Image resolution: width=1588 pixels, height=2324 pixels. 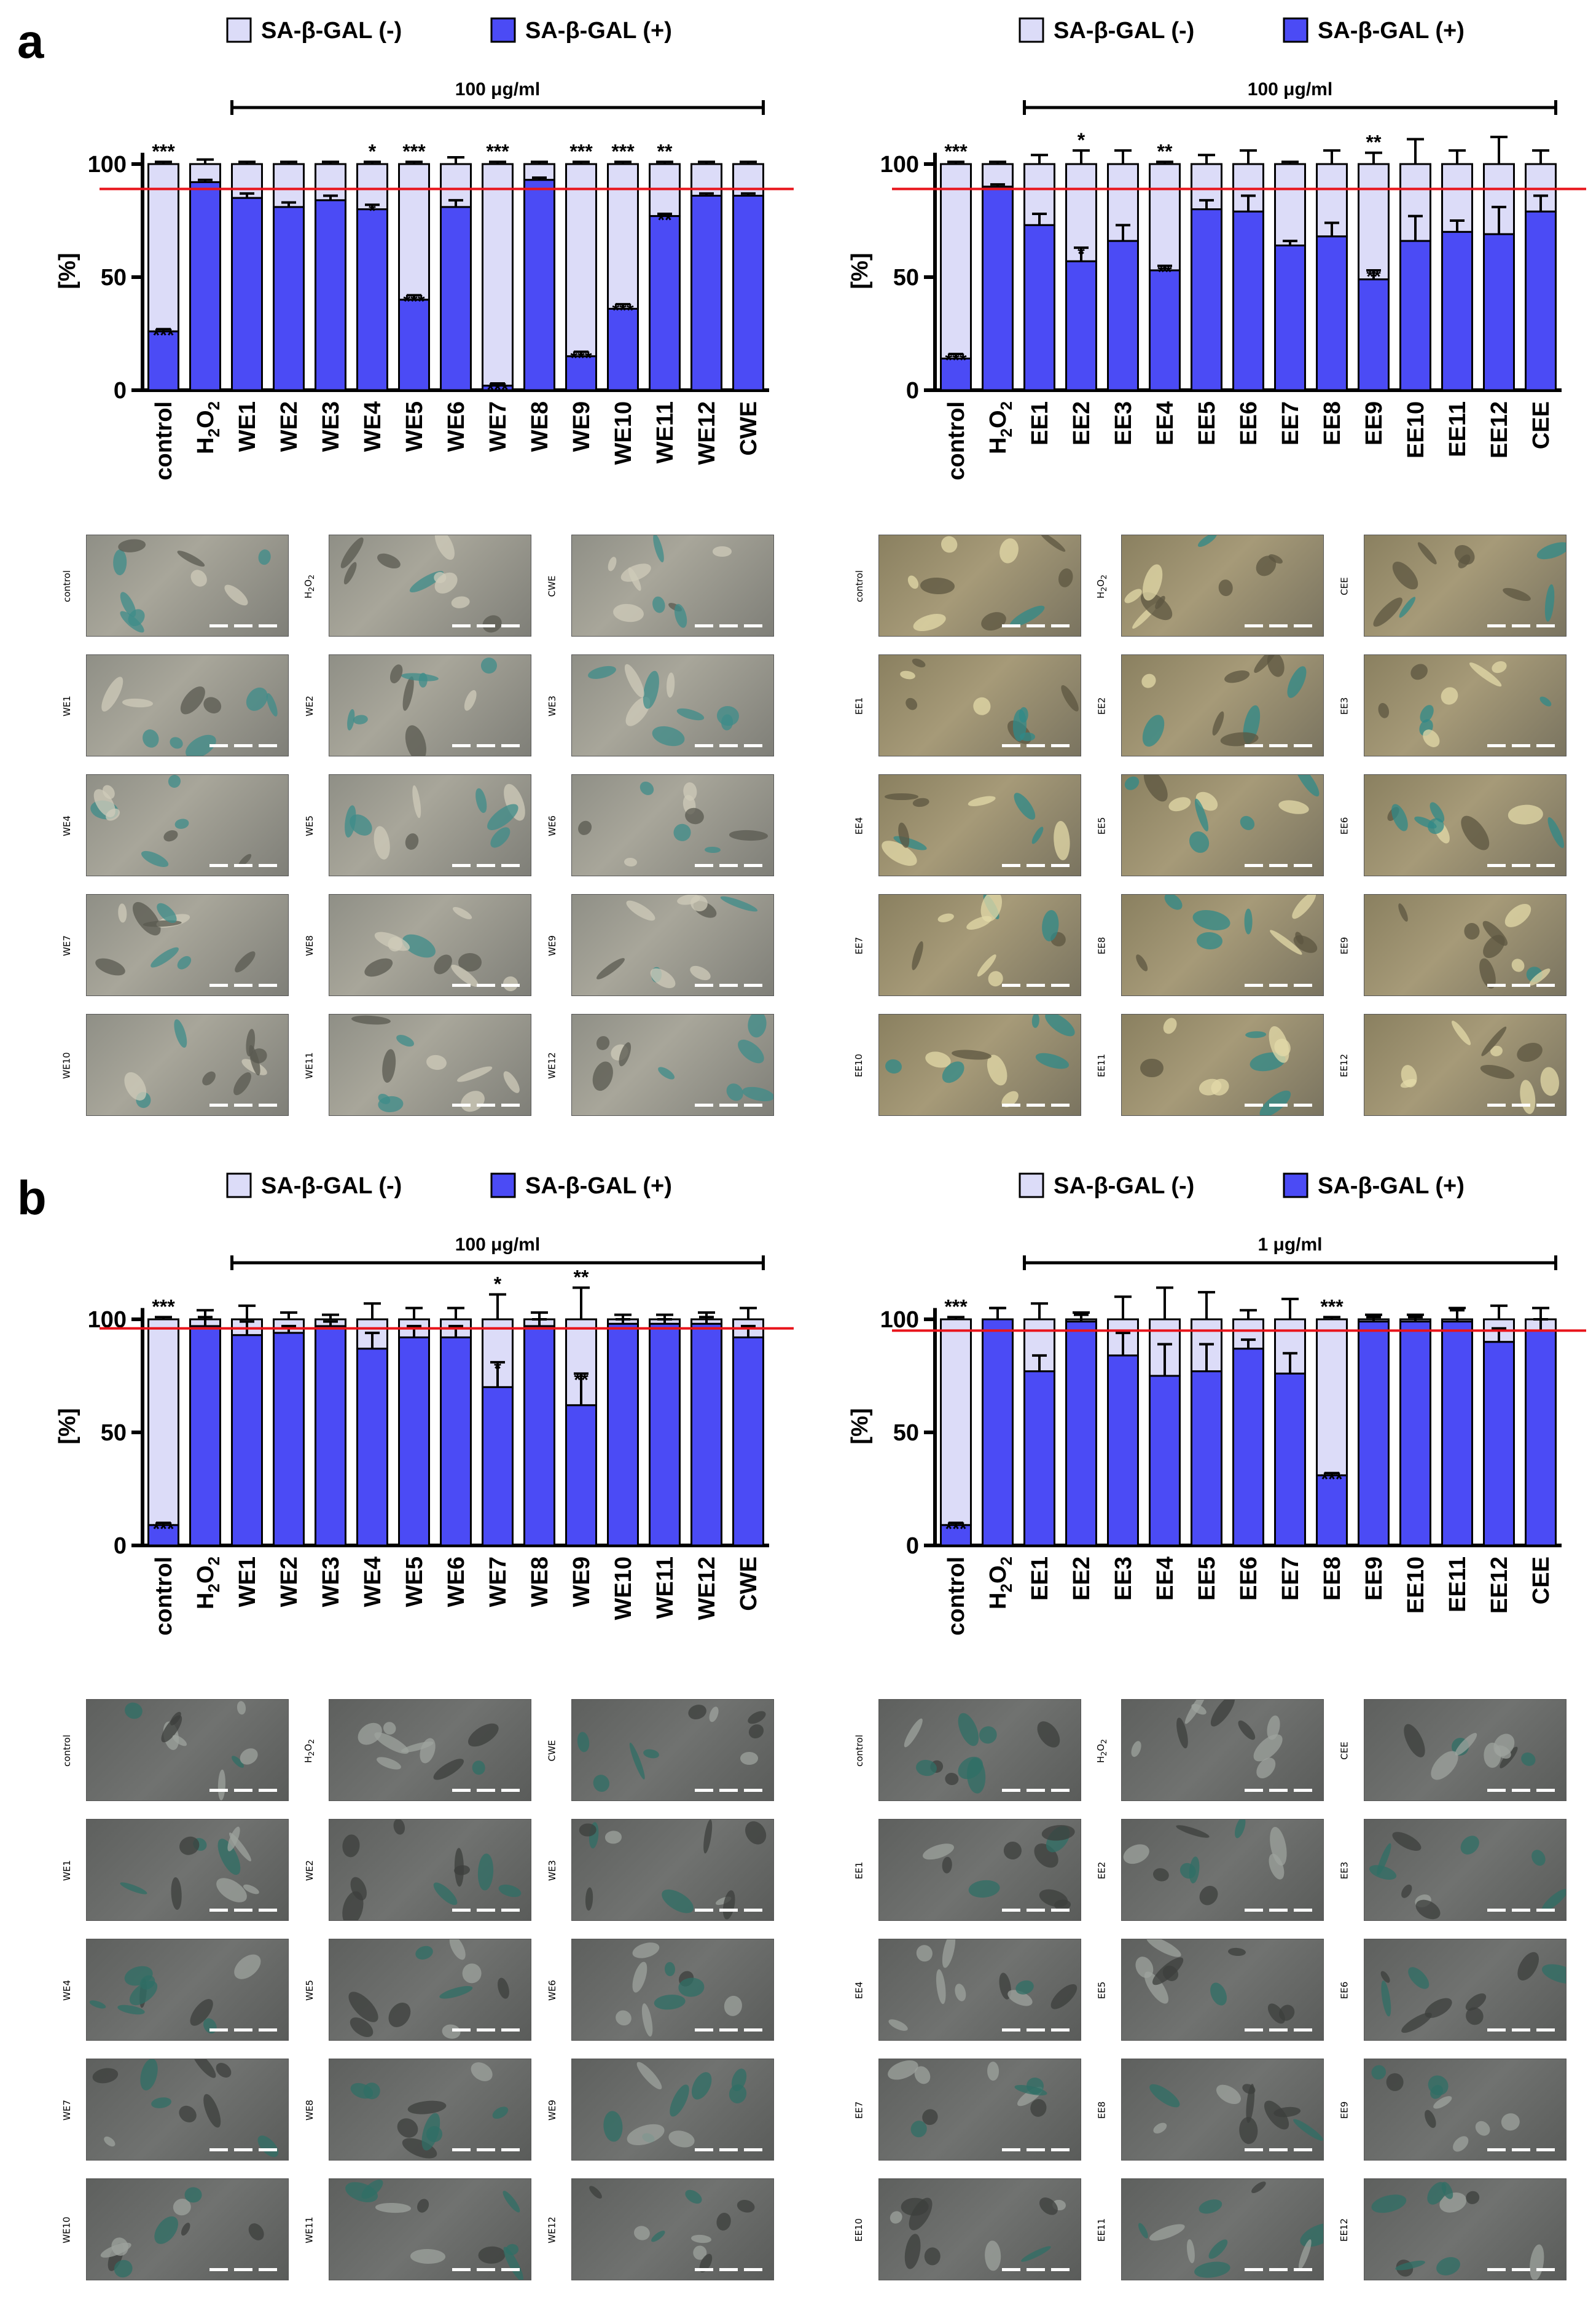 What do you see at coordinates (330, 1436) in the screenshot?
I see `bar-pos-WE3` at bounding box center [330, 1436].